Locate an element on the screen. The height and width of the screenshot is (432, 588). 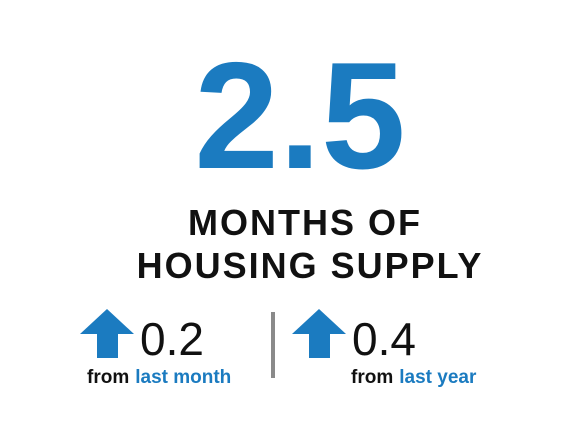
caption-period: last year is located at coordinates (438, 377).